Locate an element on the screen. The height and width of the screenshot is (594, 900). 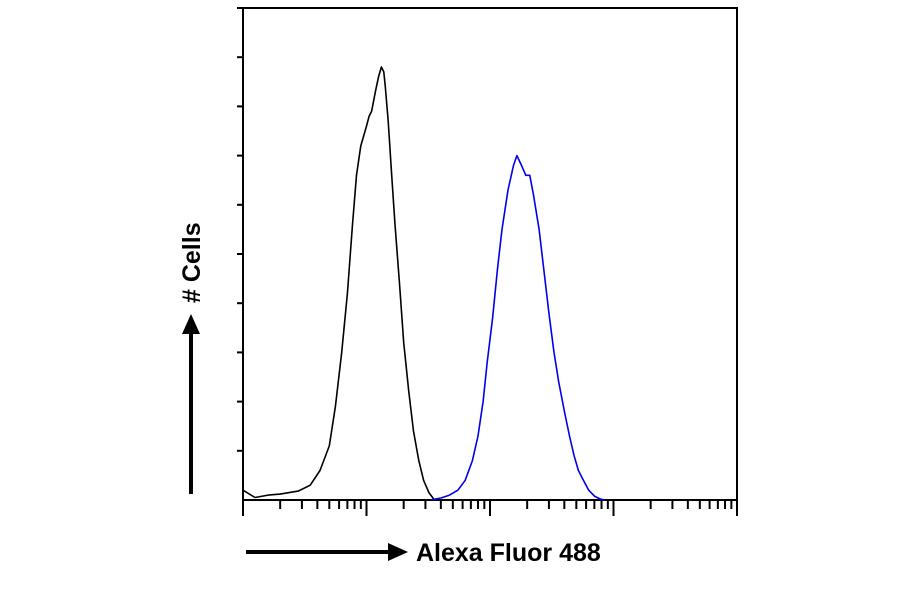
y-axis-ticks is located at coordinates (240, 229).